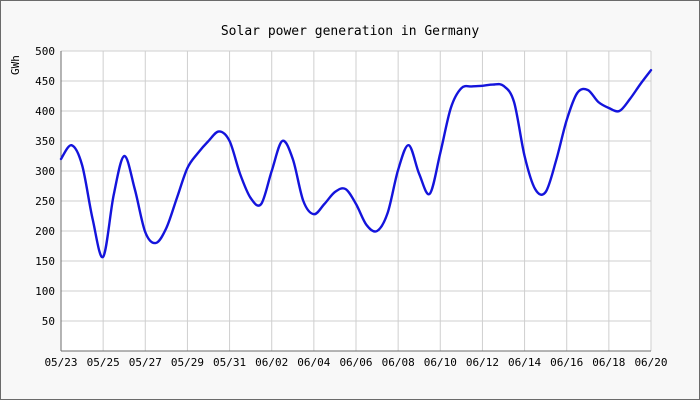 The height and width of the screenshot is (404, 700). What do you see at coordinates (398, 362) in the screenshot?
I see `x-tick-label: 06/08` at bounding box center [398, 362].